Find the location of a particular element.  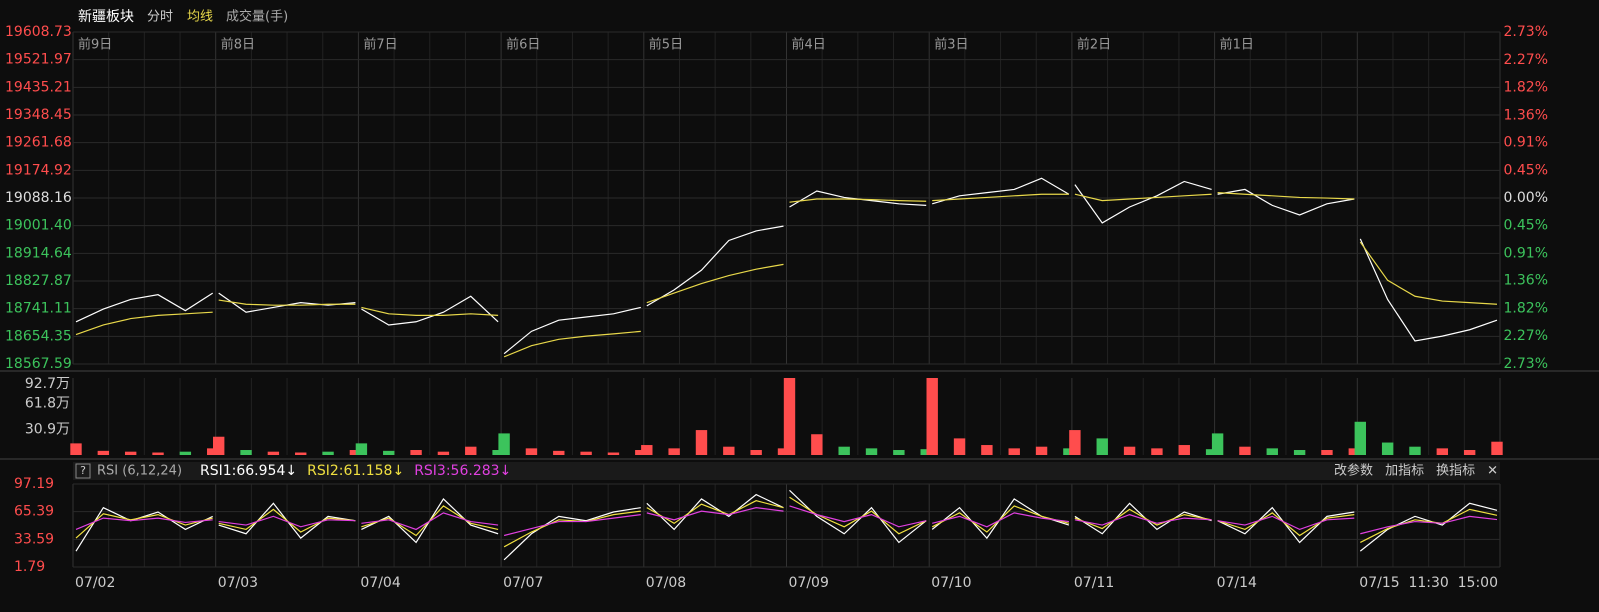

help-box is located at coordinates (83, 471).